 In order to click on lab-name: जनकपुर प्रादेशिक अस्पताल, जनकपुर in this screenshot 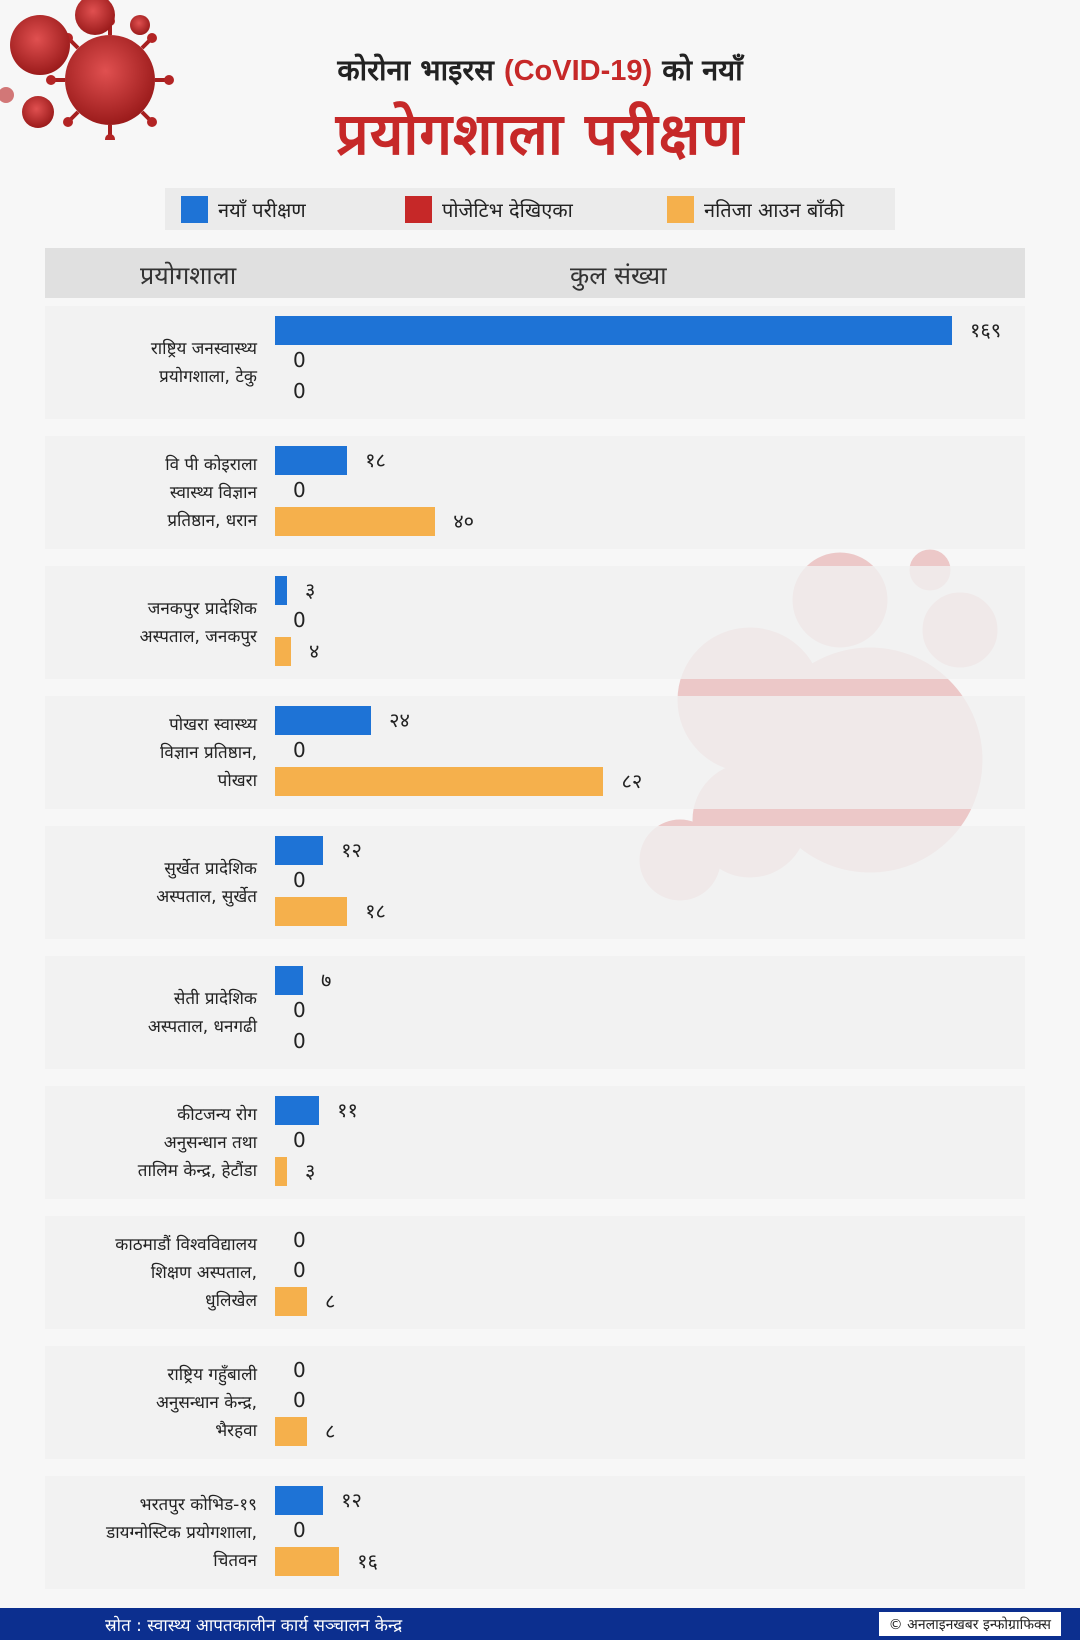, I will do `click(147, 622)`.